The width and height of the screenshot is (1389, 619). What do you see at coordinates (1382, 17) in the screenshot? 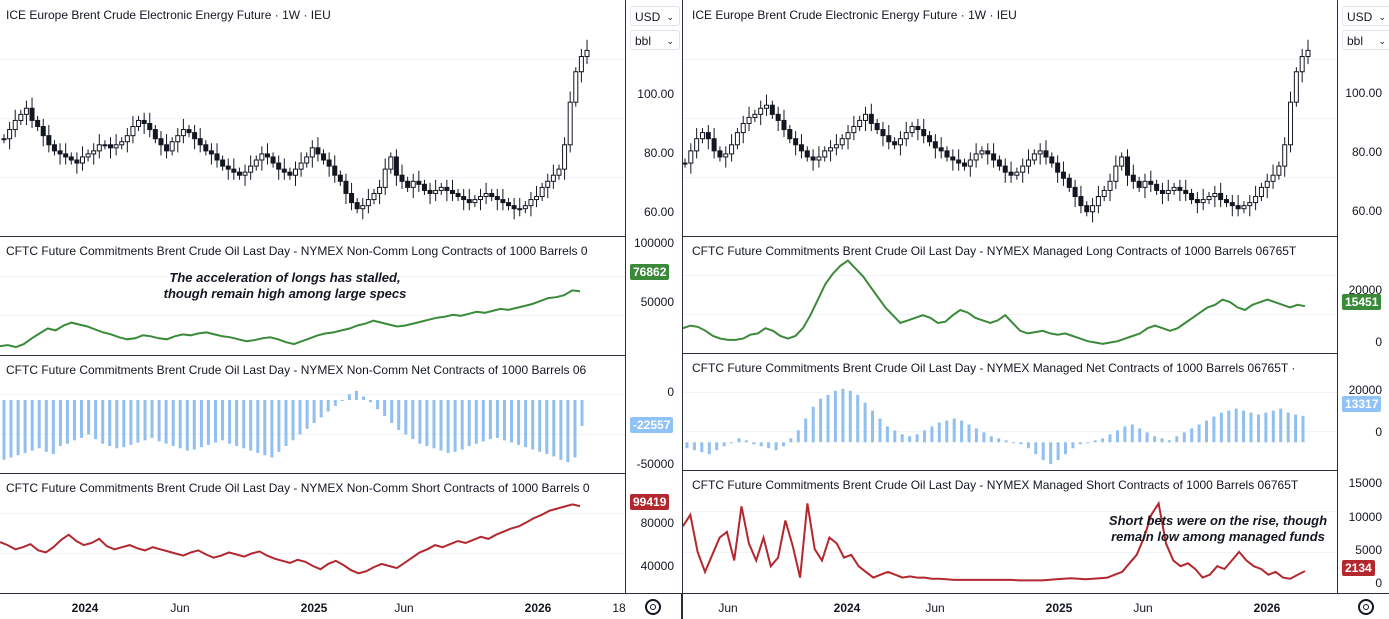
I see `chevron-down-icon: ⌄` at bounding box center [1382, 17].